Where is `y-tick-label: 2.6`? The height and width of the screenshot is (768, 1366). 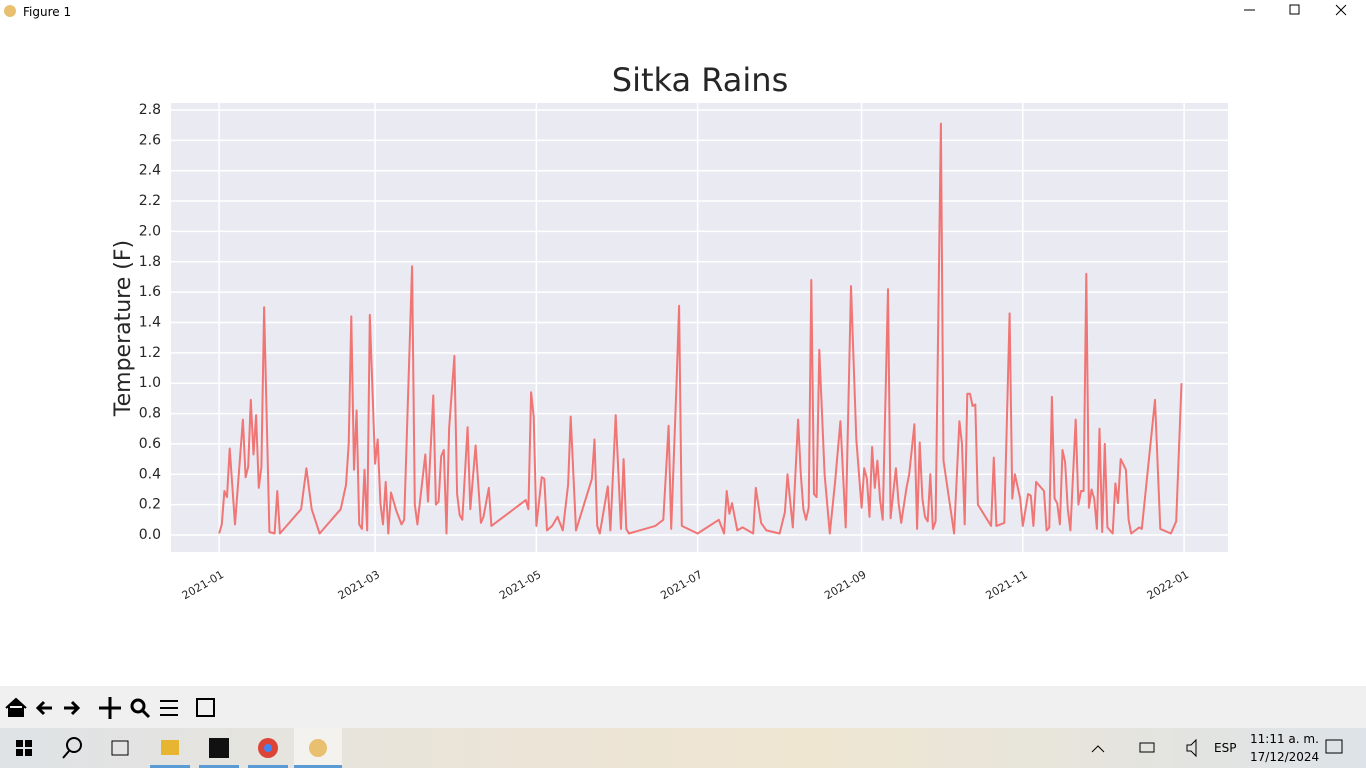 y-tick-label: 2.6 is located at coordinates (150, 140).